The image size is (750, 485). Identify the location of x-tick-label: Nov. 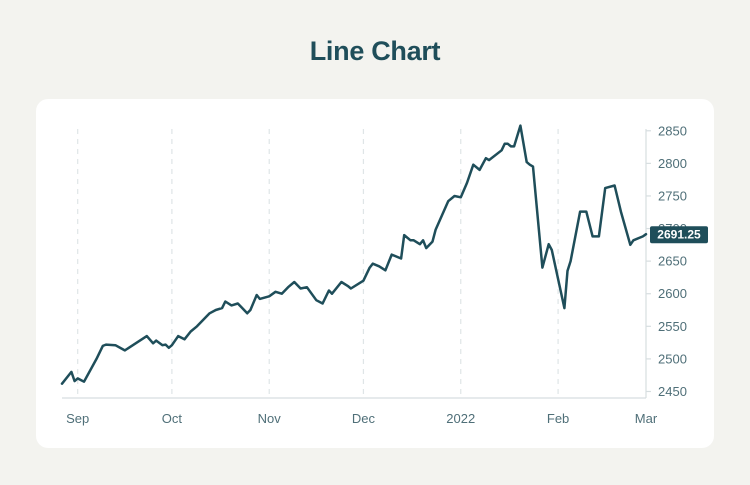
(270, 418).